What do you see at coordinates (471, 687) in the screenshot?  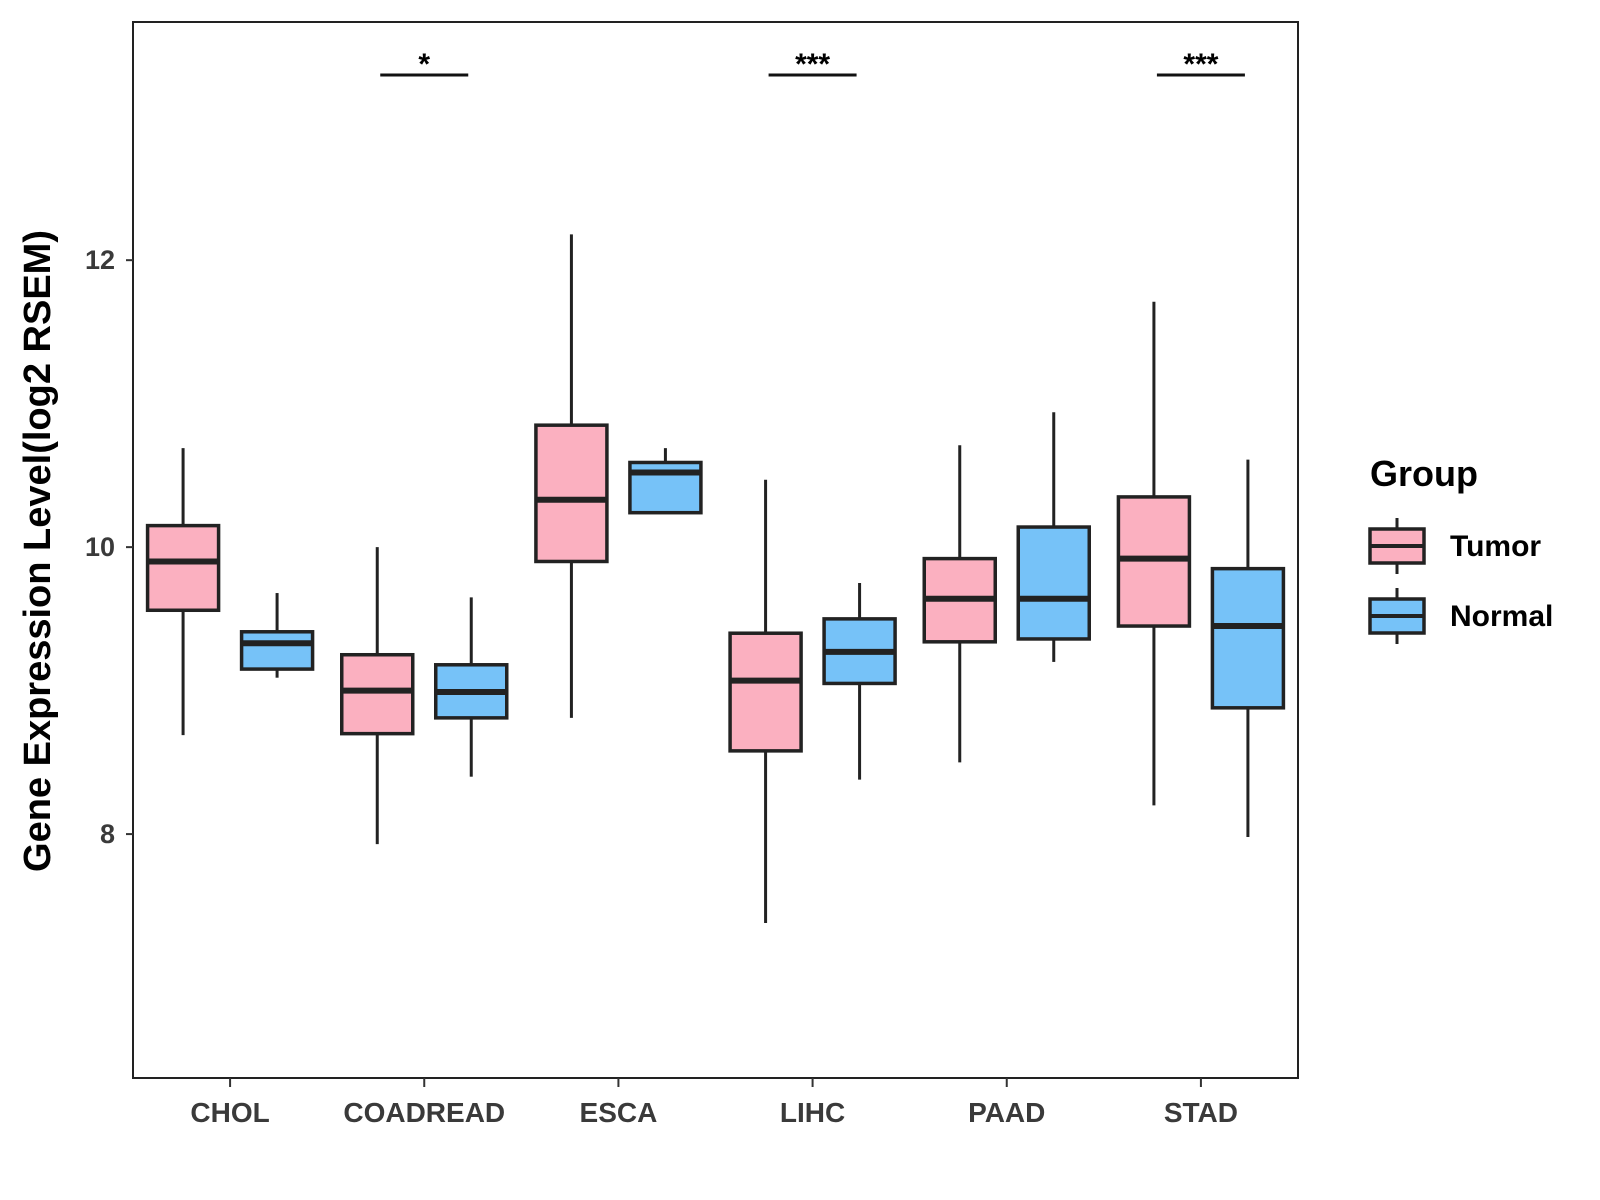 I see `box-normal-coadread` at bounding box center [471, 687].